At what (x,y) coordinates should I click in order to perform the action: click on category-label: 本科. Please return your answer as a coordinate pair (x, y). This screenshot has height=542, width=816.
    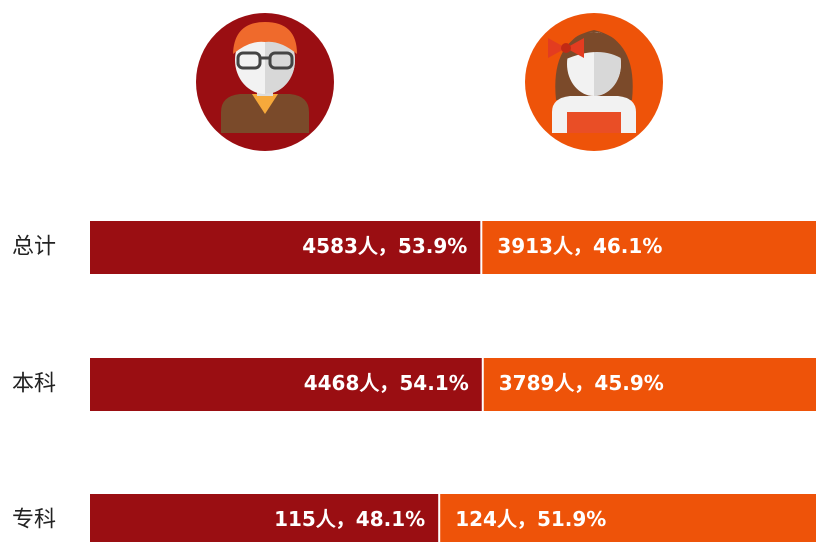
    Looking at the image, I should click on (34, 384).